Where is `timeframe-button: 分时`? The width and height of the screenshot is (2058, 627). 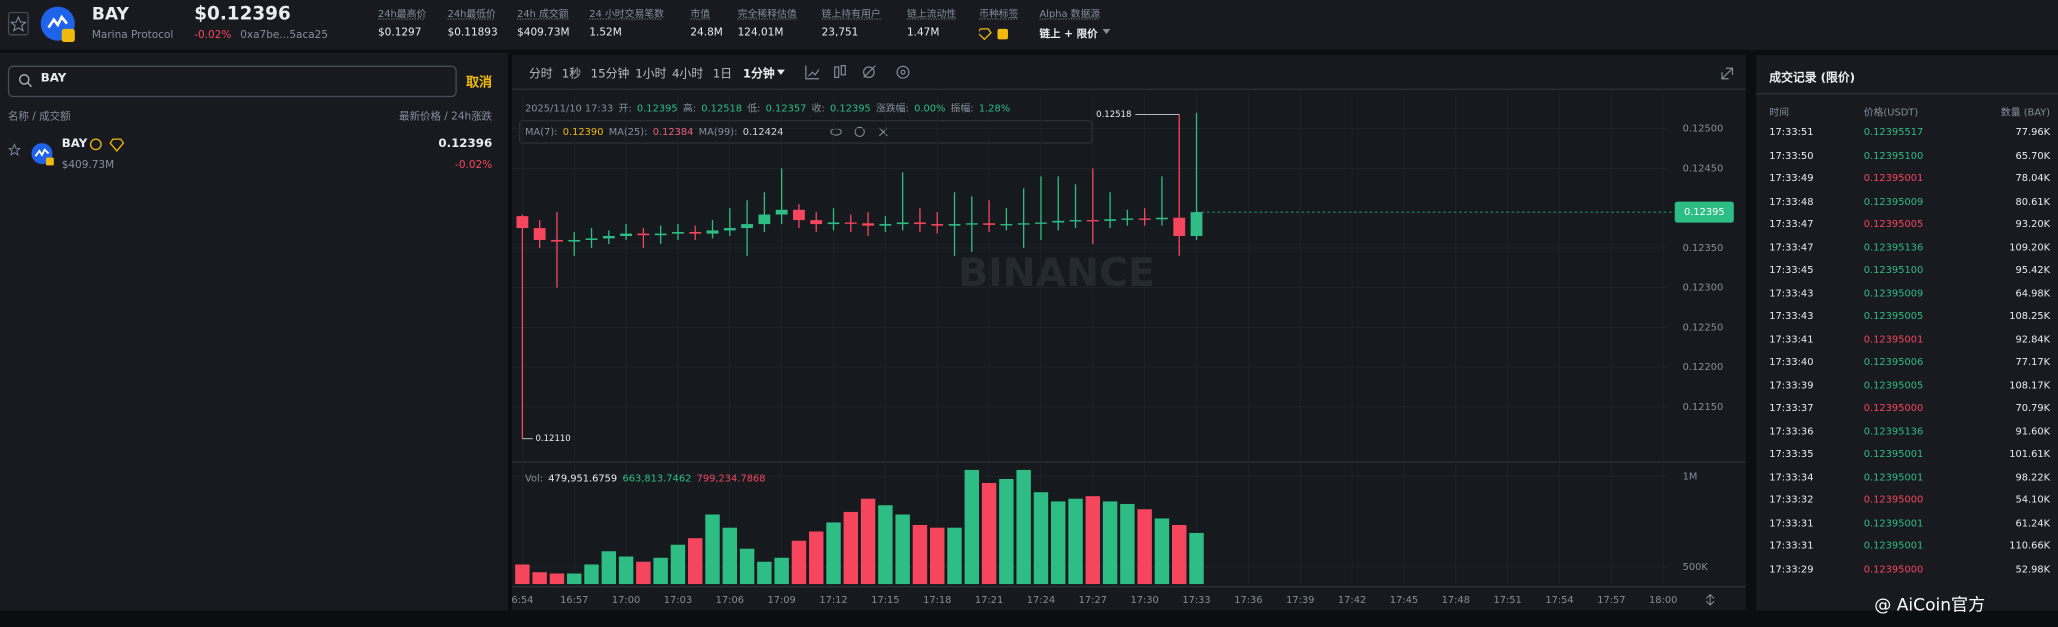 timeframe-button: 分时 is located at coordinates (540, 75).